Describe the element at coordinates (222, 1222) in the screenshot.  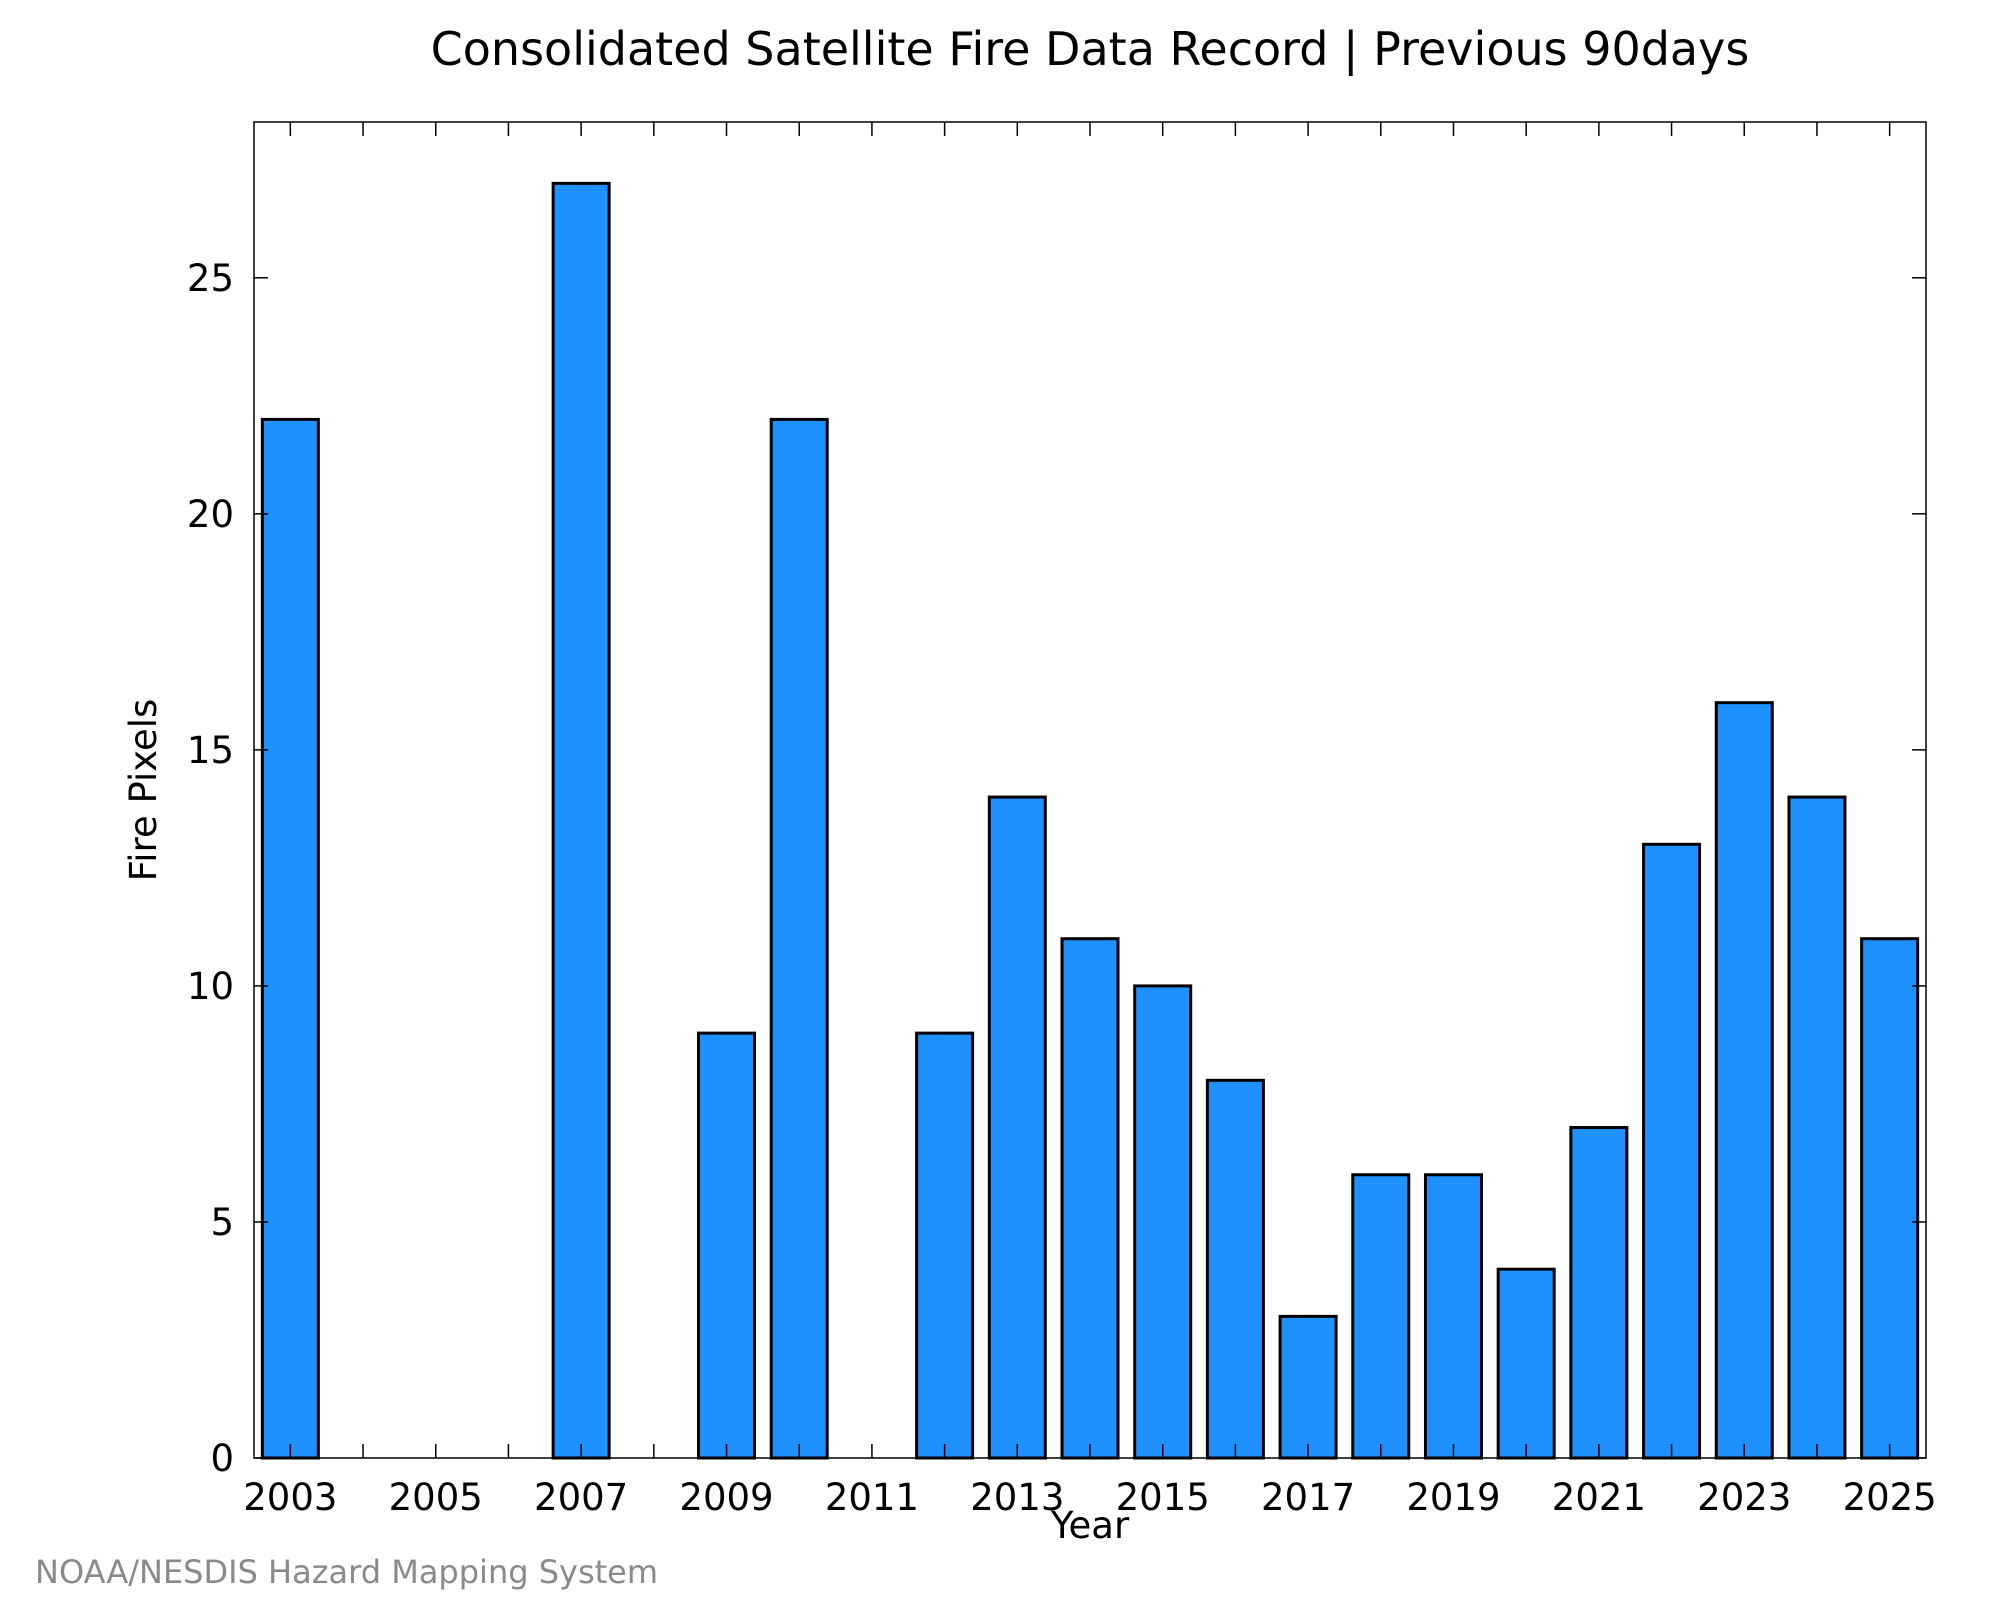
I see `y-tick-label: 5` at that location.